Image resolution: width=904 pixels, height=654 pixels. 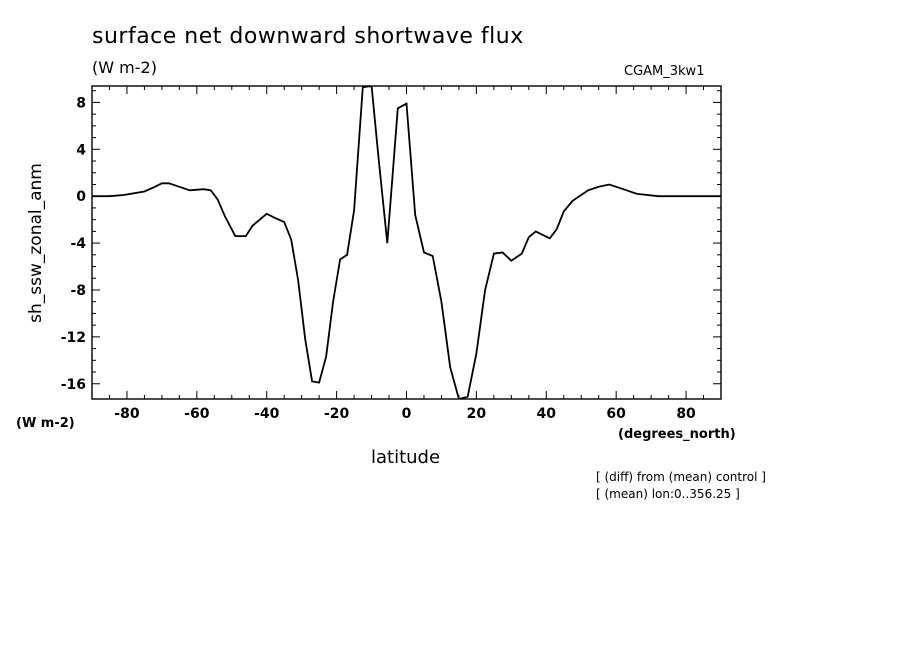 I want to click on y-tick-label: -12, so click(x=73, y=338).